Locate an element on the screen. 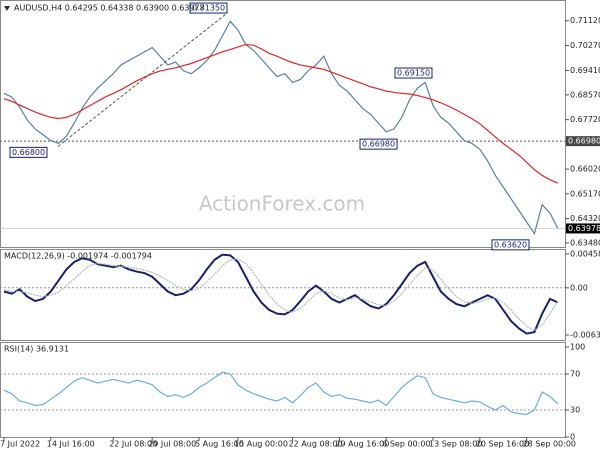  reference-label: 0.66980 is located at coordinates (584, 141).